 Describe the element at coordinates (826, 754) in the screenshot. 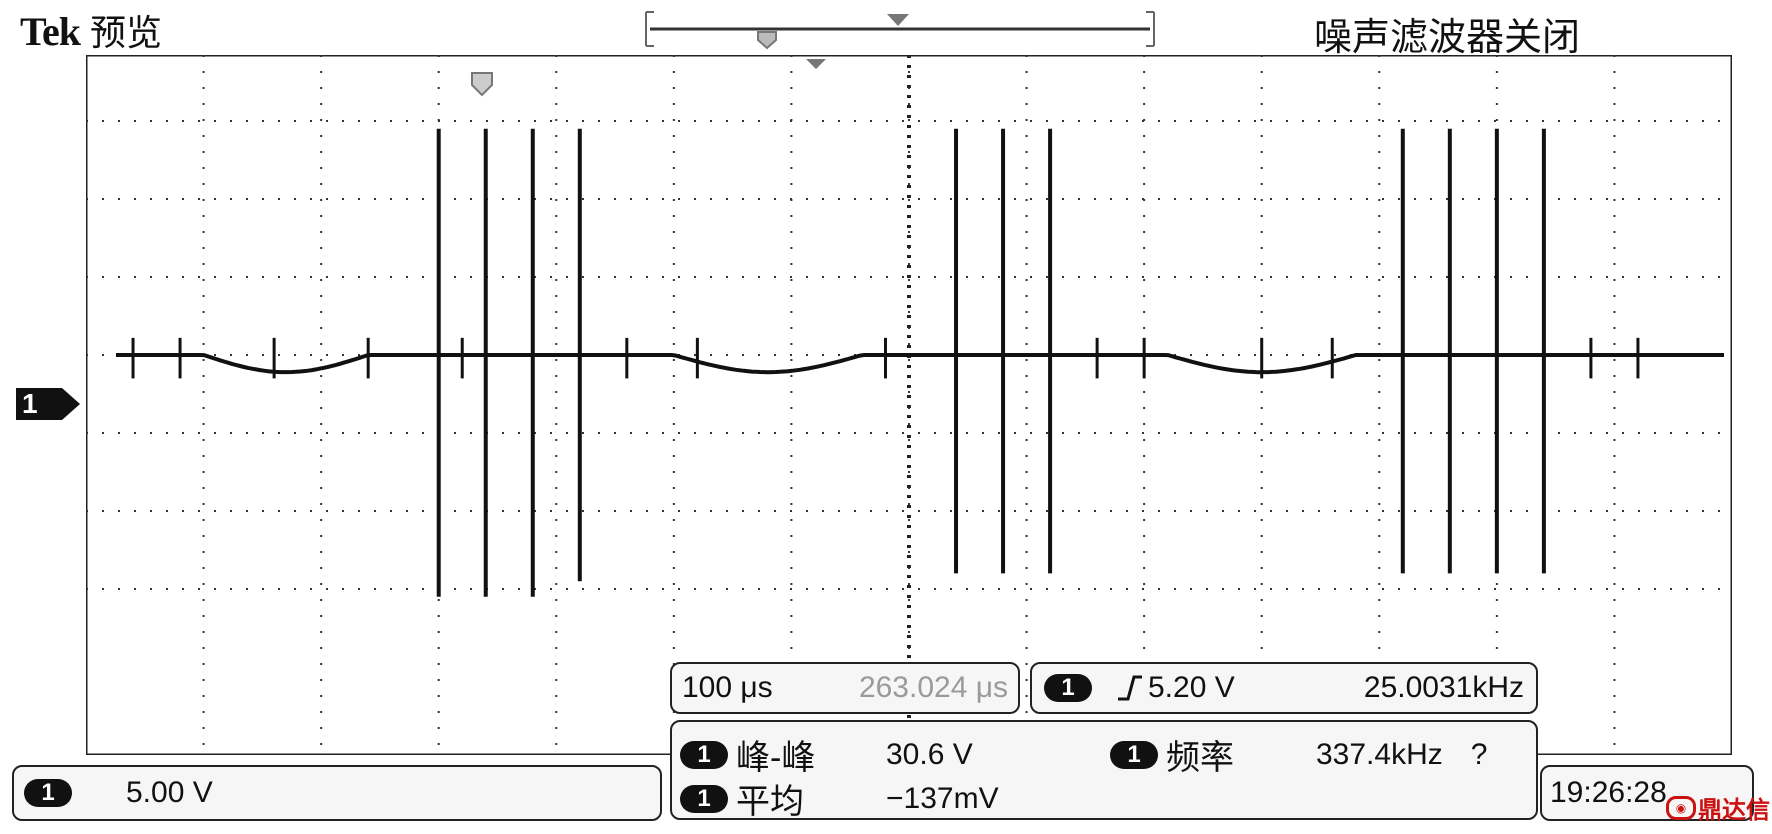

I see `measurement-peak-to-peak: 1 峰-峰 30.6 V` at that location.